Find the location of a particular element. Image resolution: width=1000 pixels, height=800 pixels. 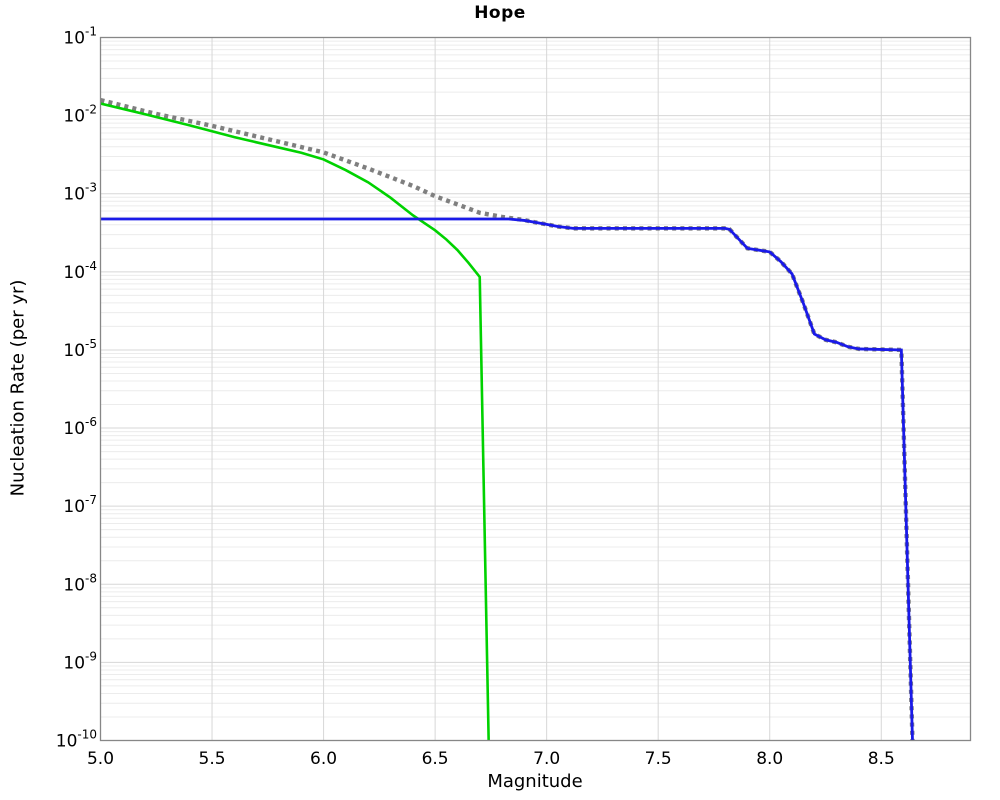

y-tick-label: 10⁻⁵ is located at coordinates (80, 349).